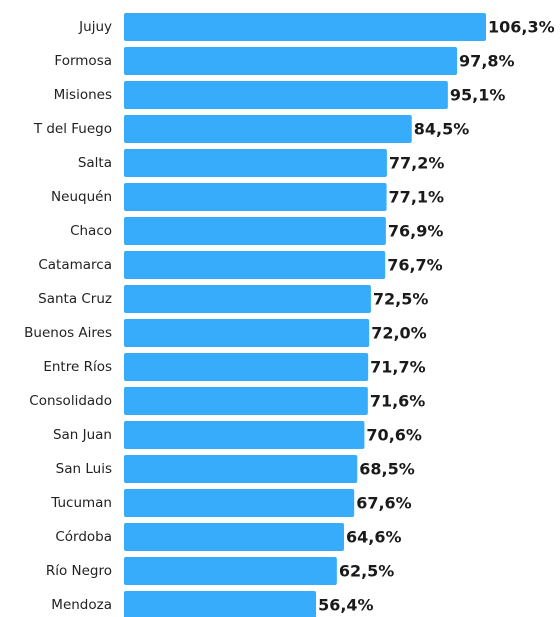  What do you see at coordinates (84, 469) in the screenshot?
I see `category-label: San Luis` at bounding box center [84, 469].